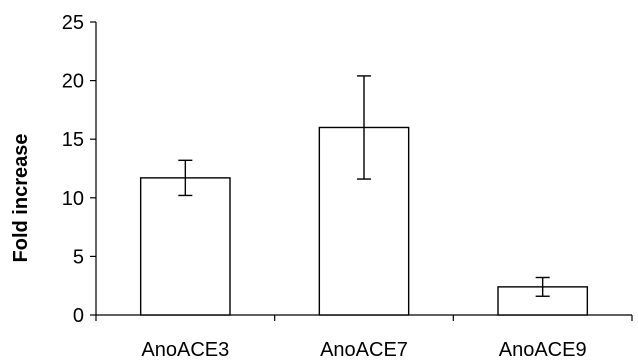 This screenshot has width=638, height=360. I want to click on x-axis: AnoACE3 AnoACE7 AnoACE9, so click(364, 337).